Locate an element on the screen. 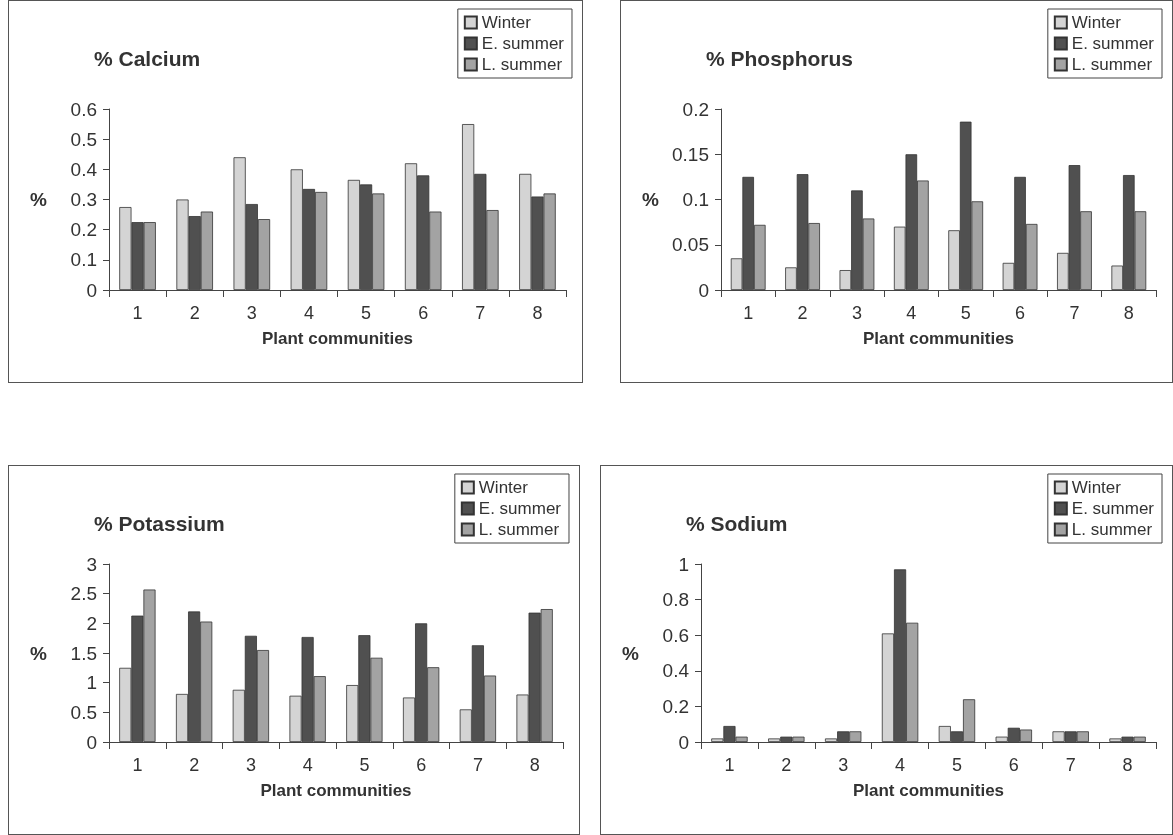  y-tick-label: 0.05 is located at coordinates (690, 245).